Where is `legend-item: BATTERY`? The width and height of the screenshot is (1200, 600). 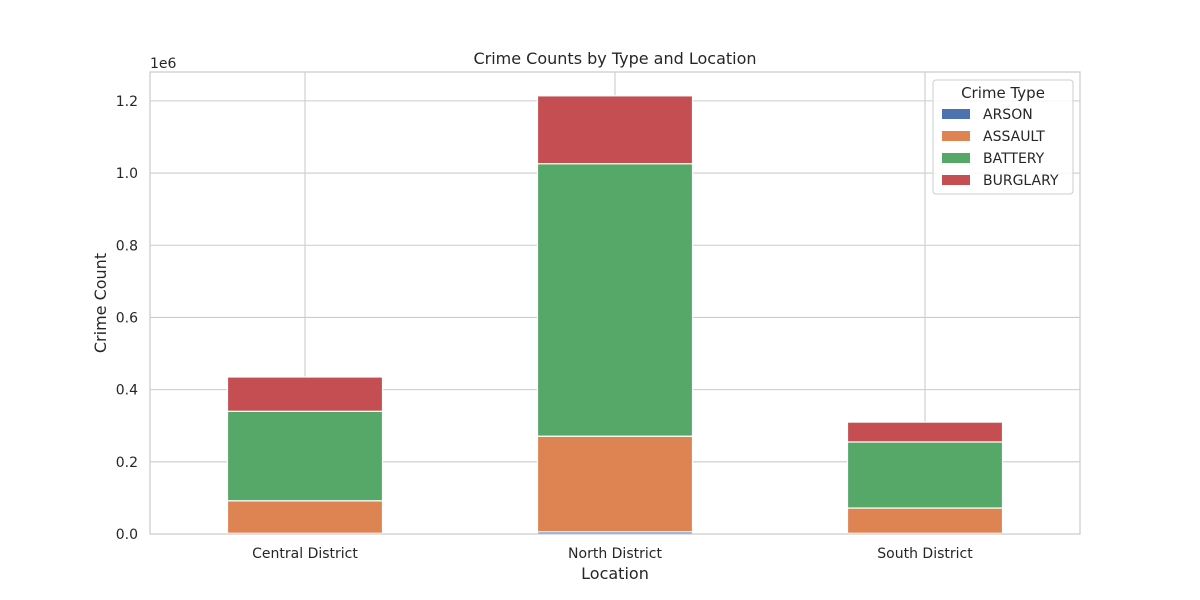 legend-item: BATTERY is located at coordinates (993, 159).